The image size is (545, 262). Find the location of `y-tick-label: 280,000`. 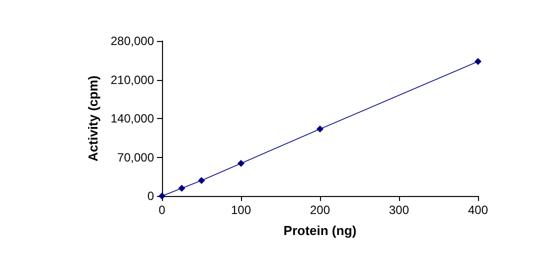

y-tick-label: 280,000 is located at coordinates (132, 41).